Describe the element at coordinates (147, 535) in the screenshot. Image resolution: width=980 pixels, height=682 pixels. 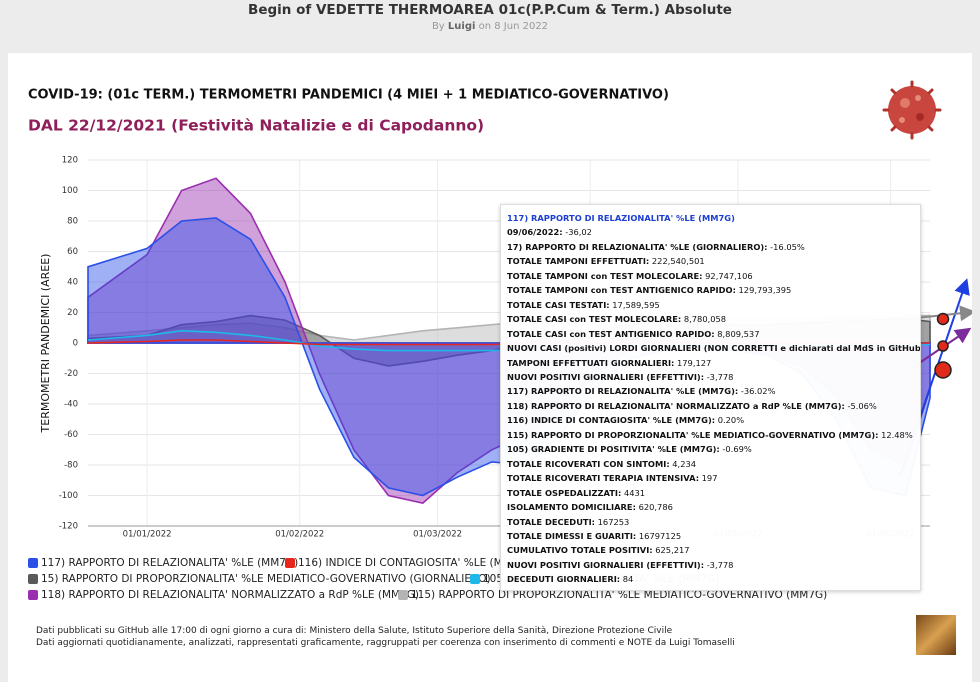
I see `x-tick-label: 01/01/2022` at that location.